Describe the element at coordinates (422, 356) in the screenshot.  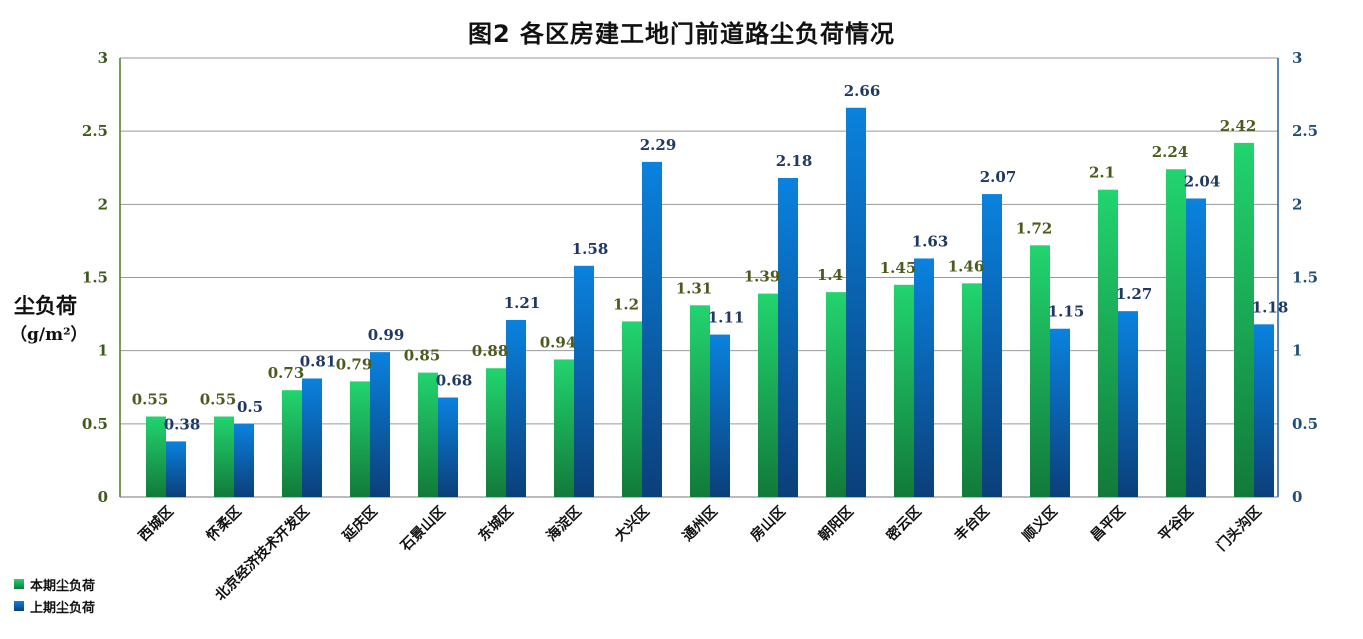
I see `data-label: 0.85` at that location.